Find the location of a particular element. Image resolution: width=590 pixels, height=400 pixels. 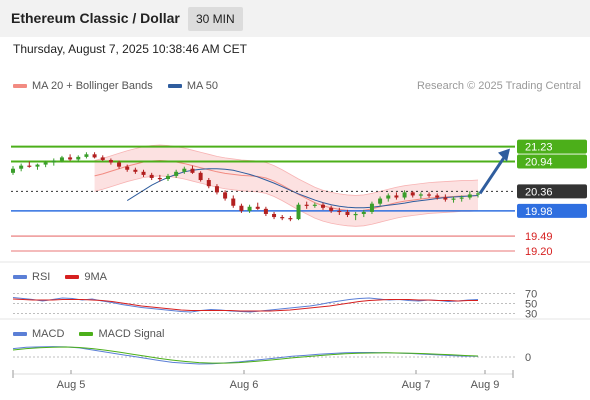

level-label-21.23: 21.23 is located at coordinates (539, 148).